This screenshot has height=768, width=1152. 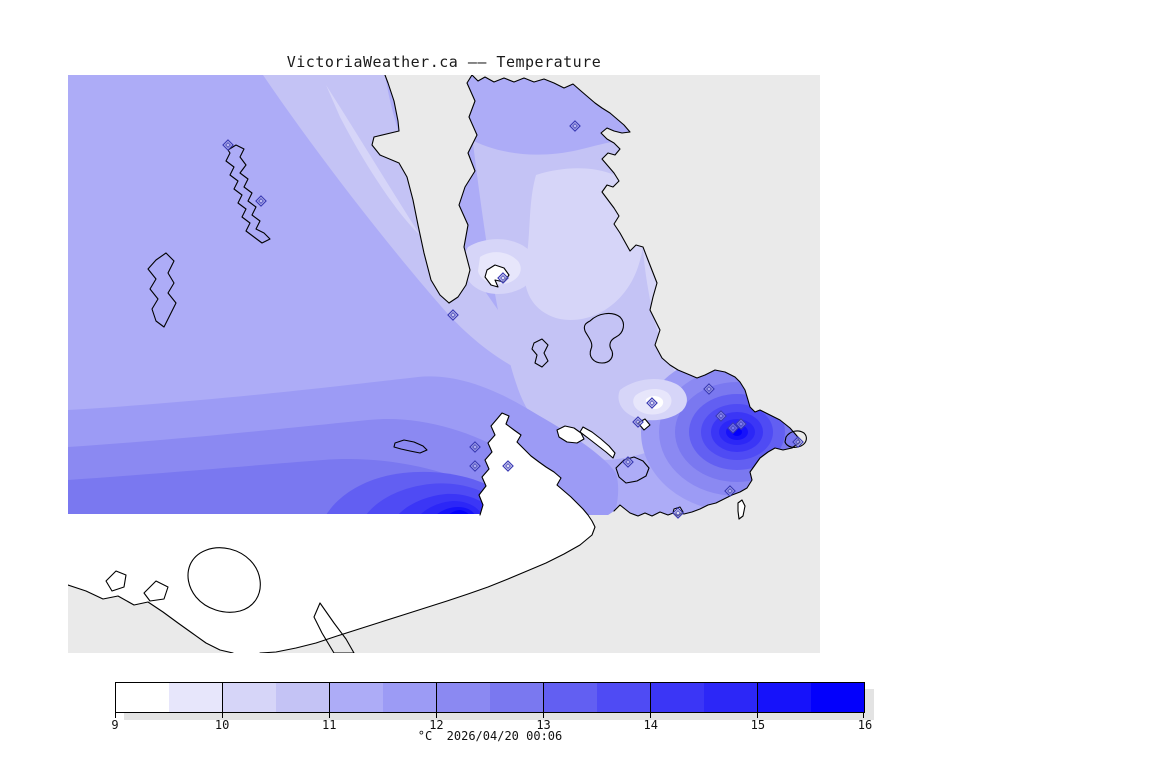 I want to click on sooke-basin, so click(x=224, y=580).